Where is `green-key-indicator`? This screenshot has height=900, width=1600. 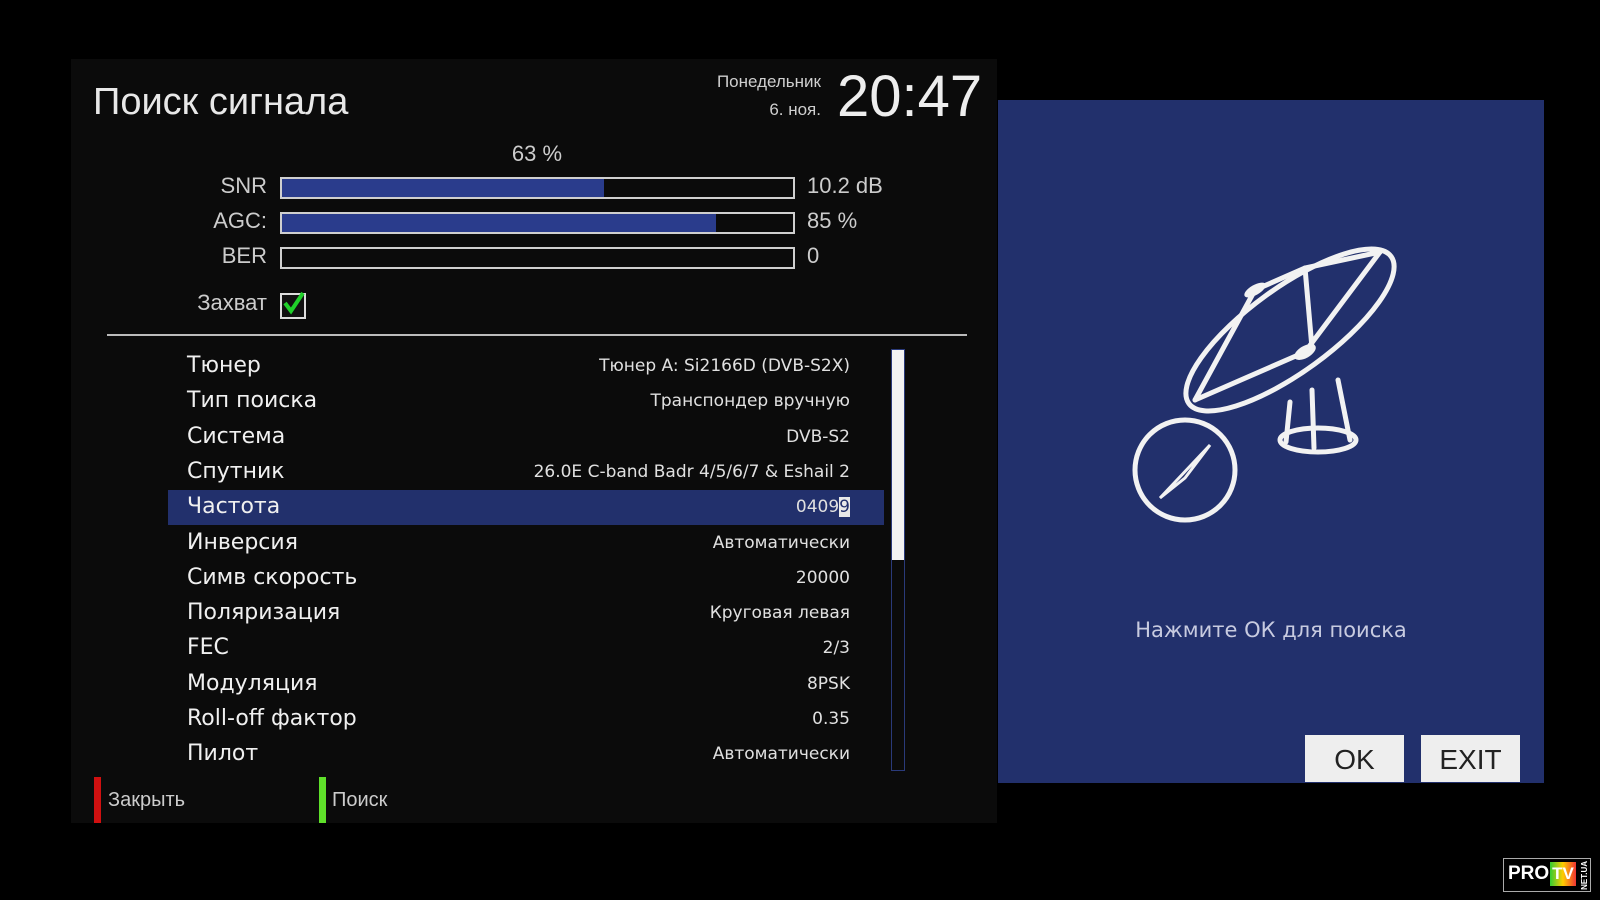 green-key-indicator is located at coordinates (322, 800).